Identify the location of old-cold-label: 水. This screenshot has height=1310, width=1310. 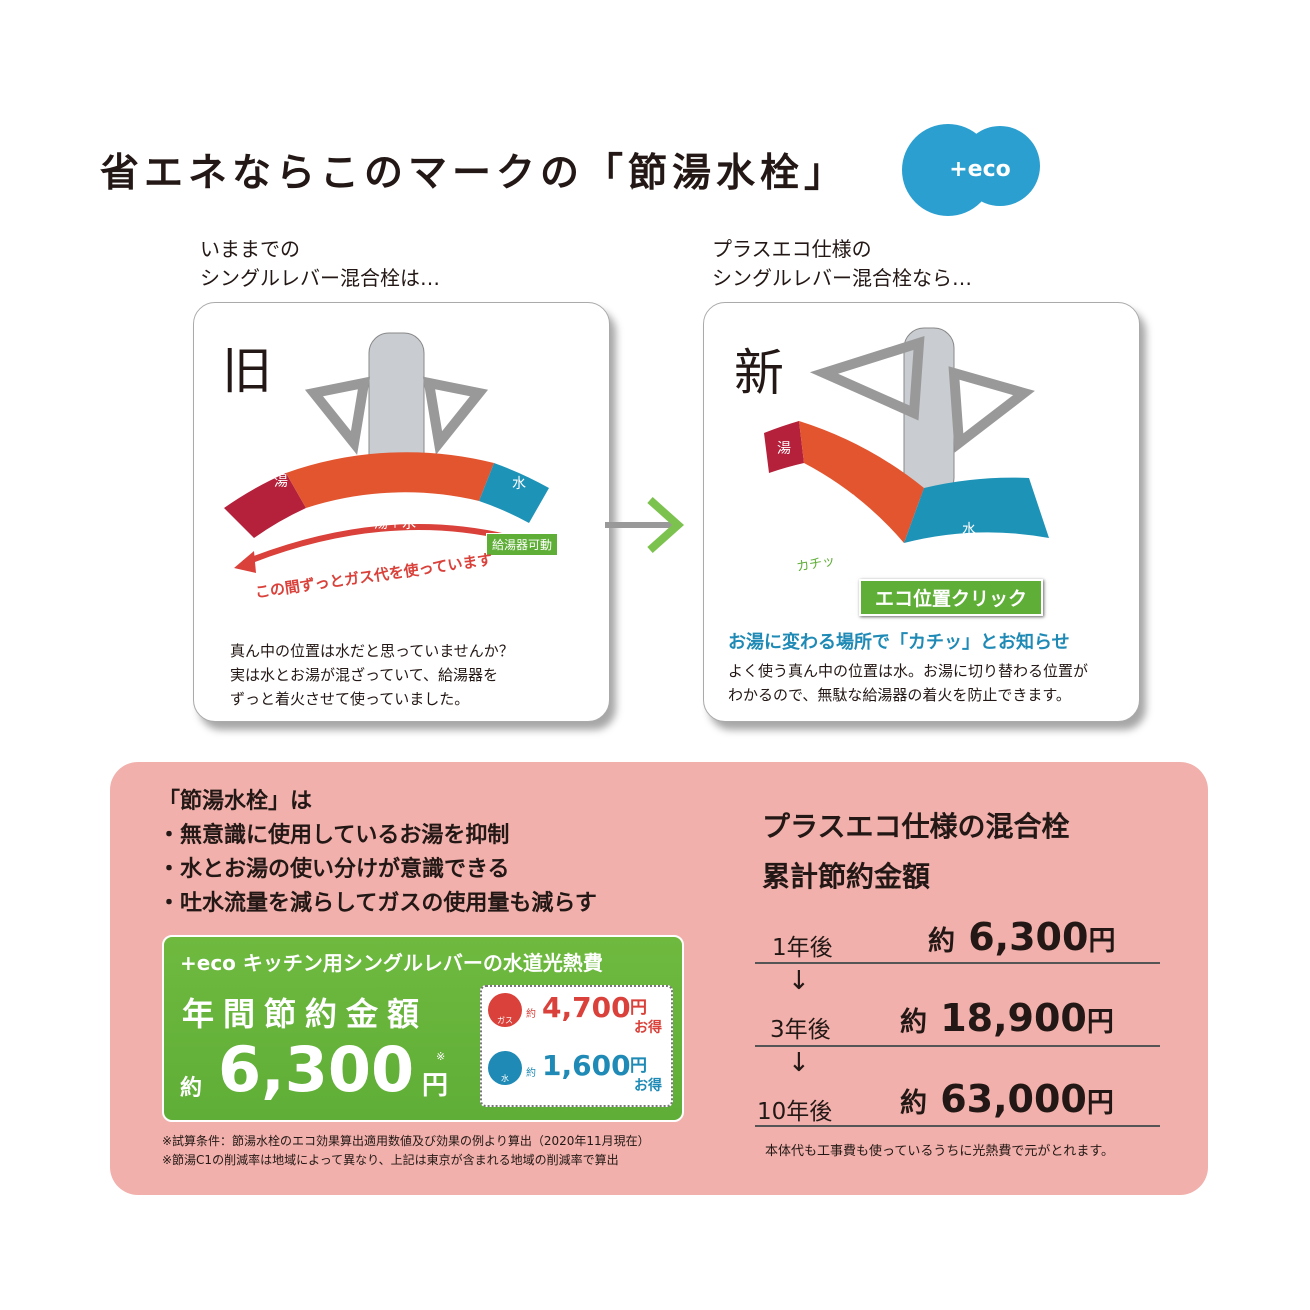
(519, 484).